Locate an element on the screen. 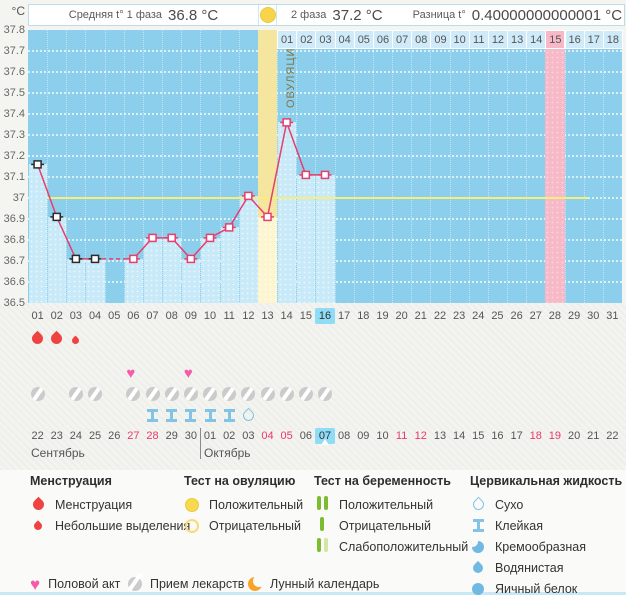 The width and height of the screenshot is (626, 595). legend-item-label: Лунный календарь is located at coordinates (325, 584).